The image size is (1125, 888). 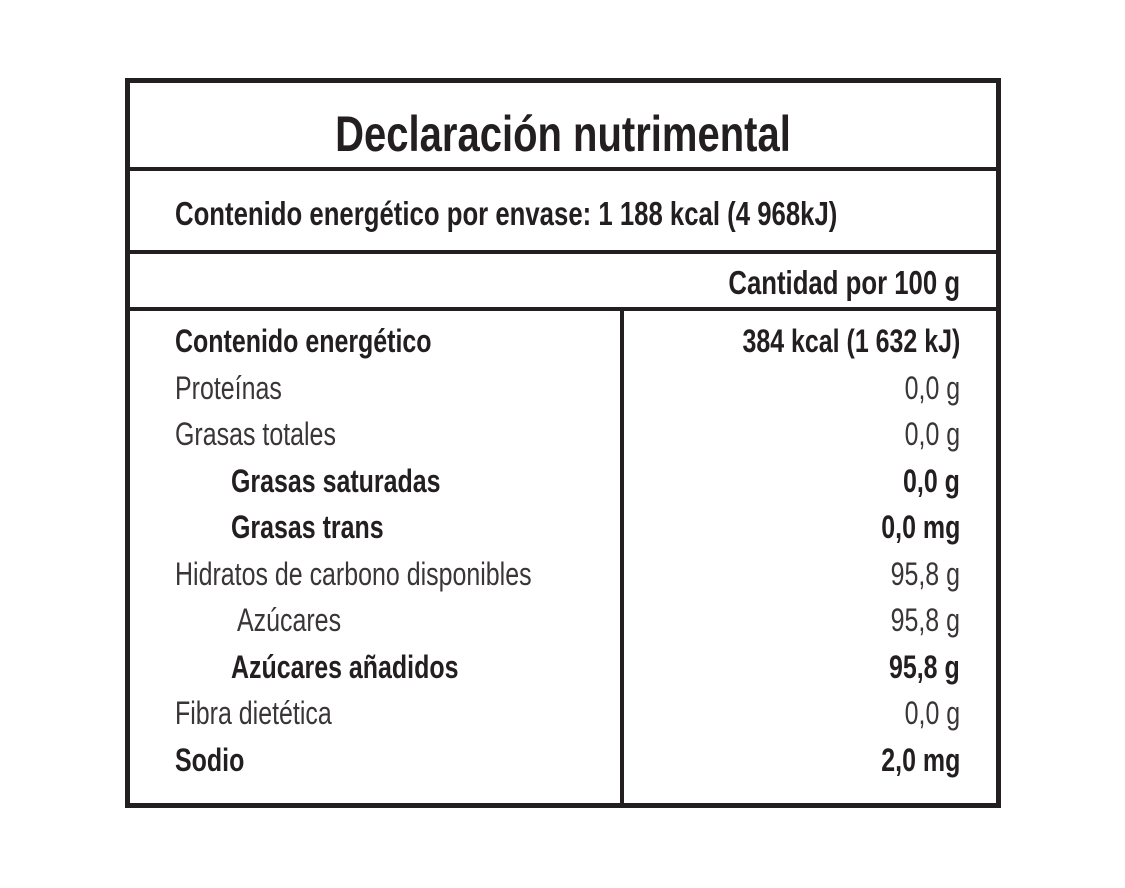 I want to click on column-header: Cantidad por 100 g, so click(x=844, y=282).